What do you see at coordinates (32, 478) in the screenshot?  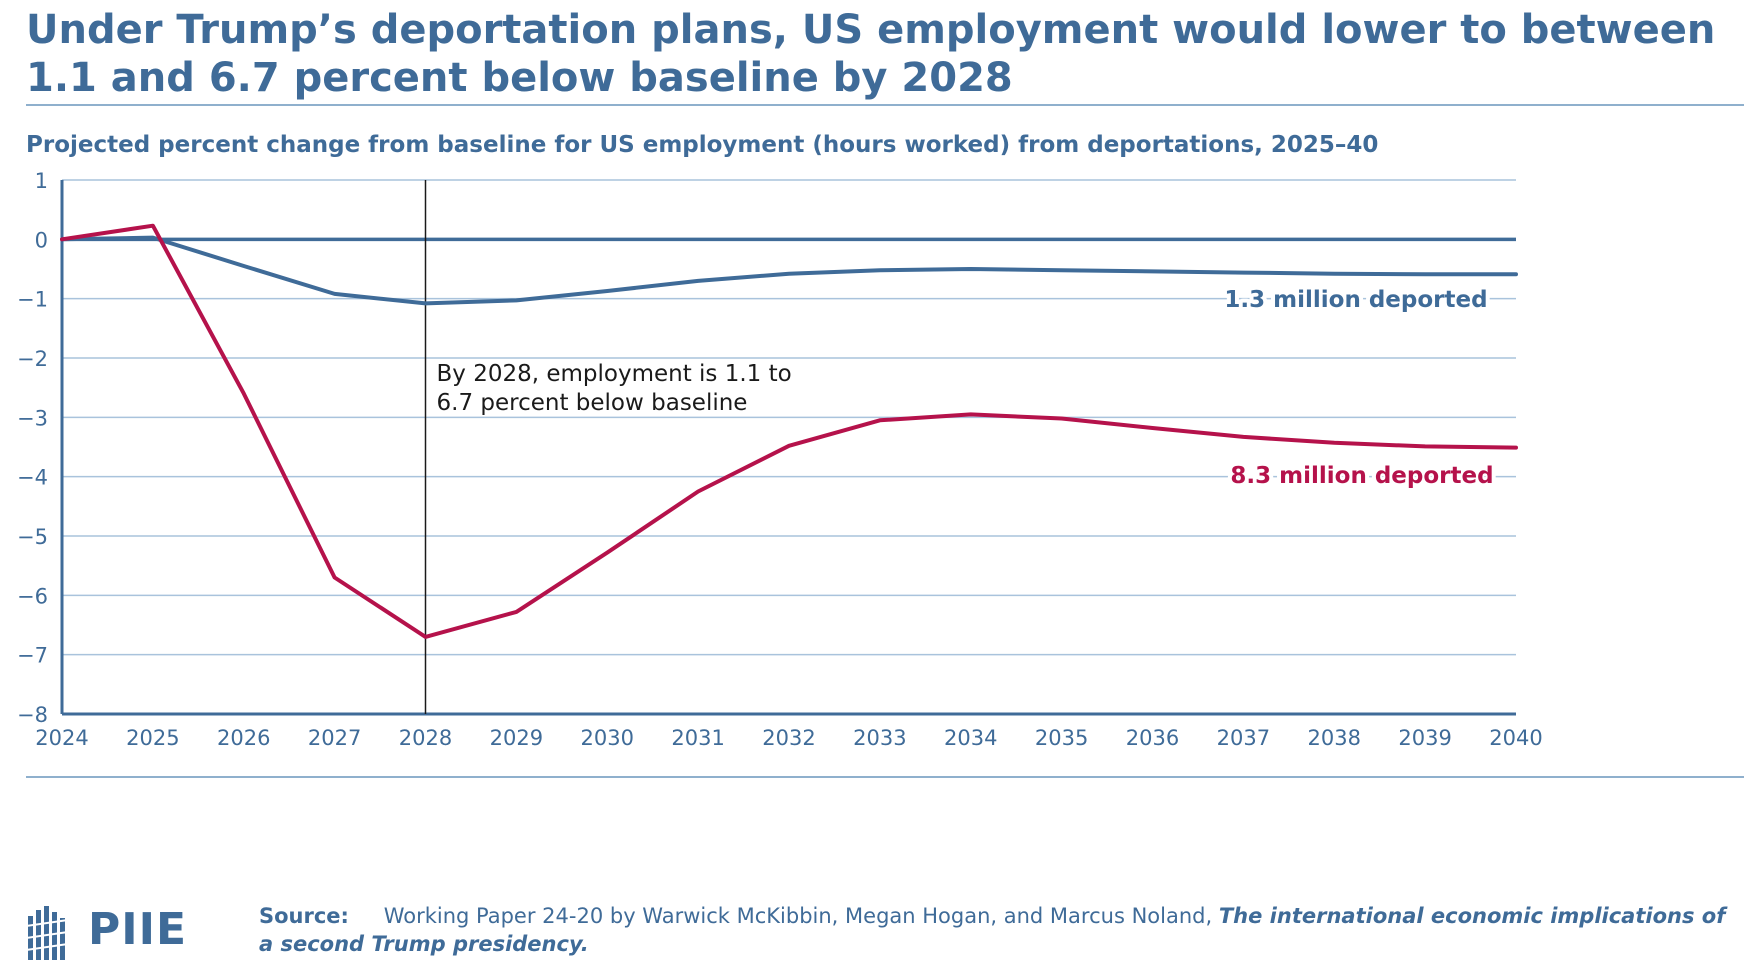 I see `y-tick-label: −4` at bounding box center [32, 478].